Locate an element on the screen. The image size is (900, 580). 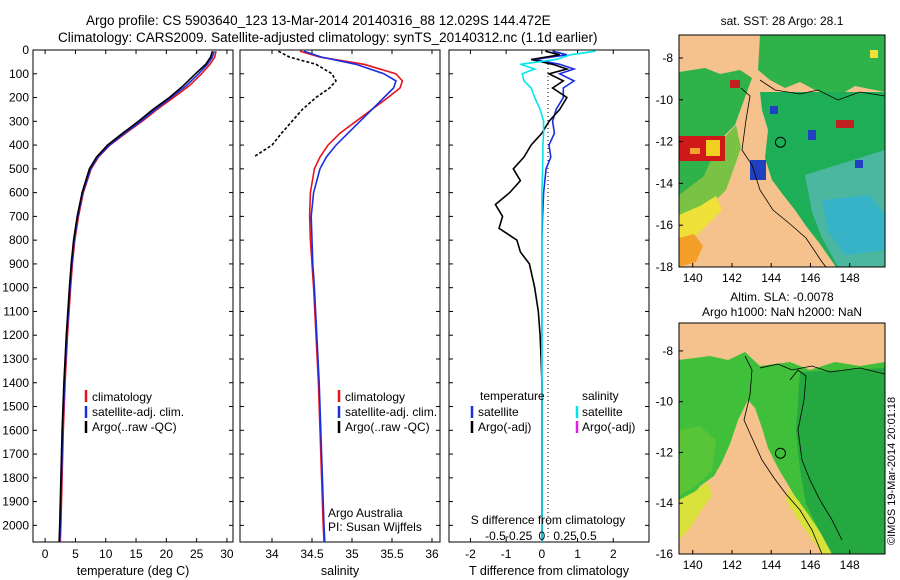
sla-yellow-band-east is located at coordinates (809, 521).